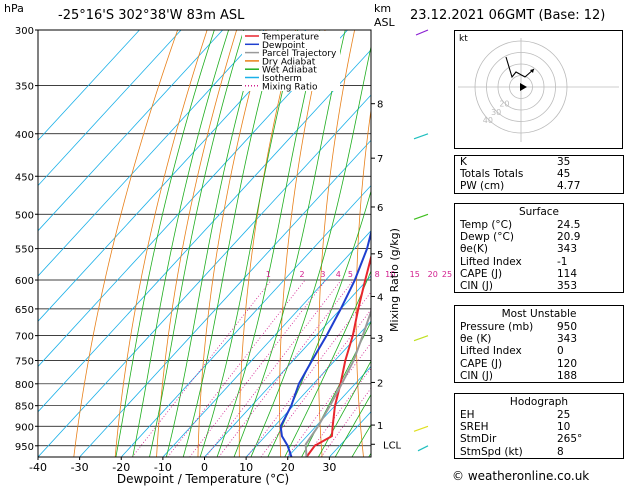 The image size is (629, 486). I want to click on index-label: Totals Totals, so click(492, 174).